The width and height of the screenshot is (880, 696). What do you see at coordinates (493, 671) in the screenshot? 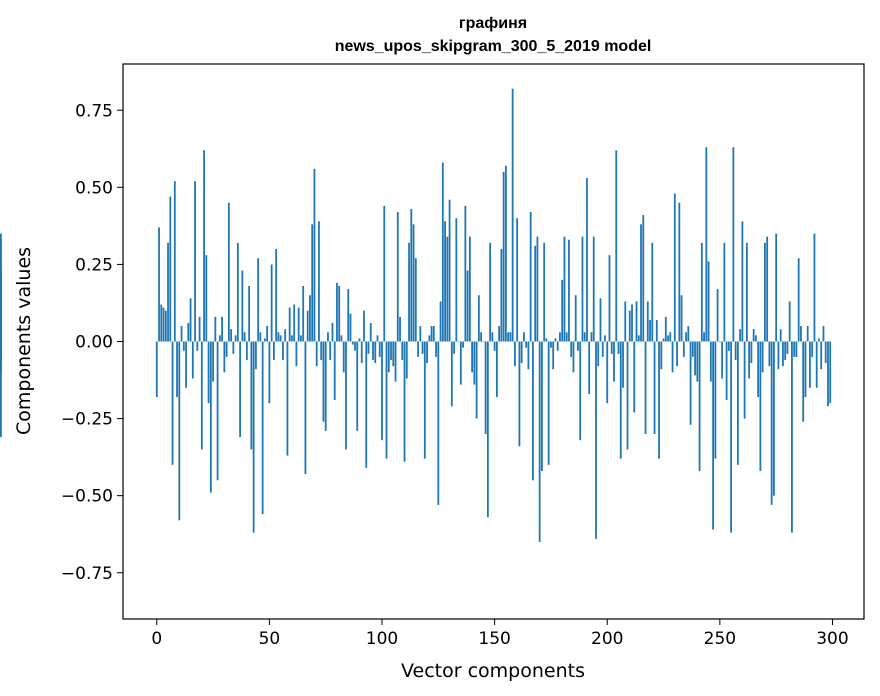
I see `x-axis-label: Vector components` at bounding box center [493, 671].